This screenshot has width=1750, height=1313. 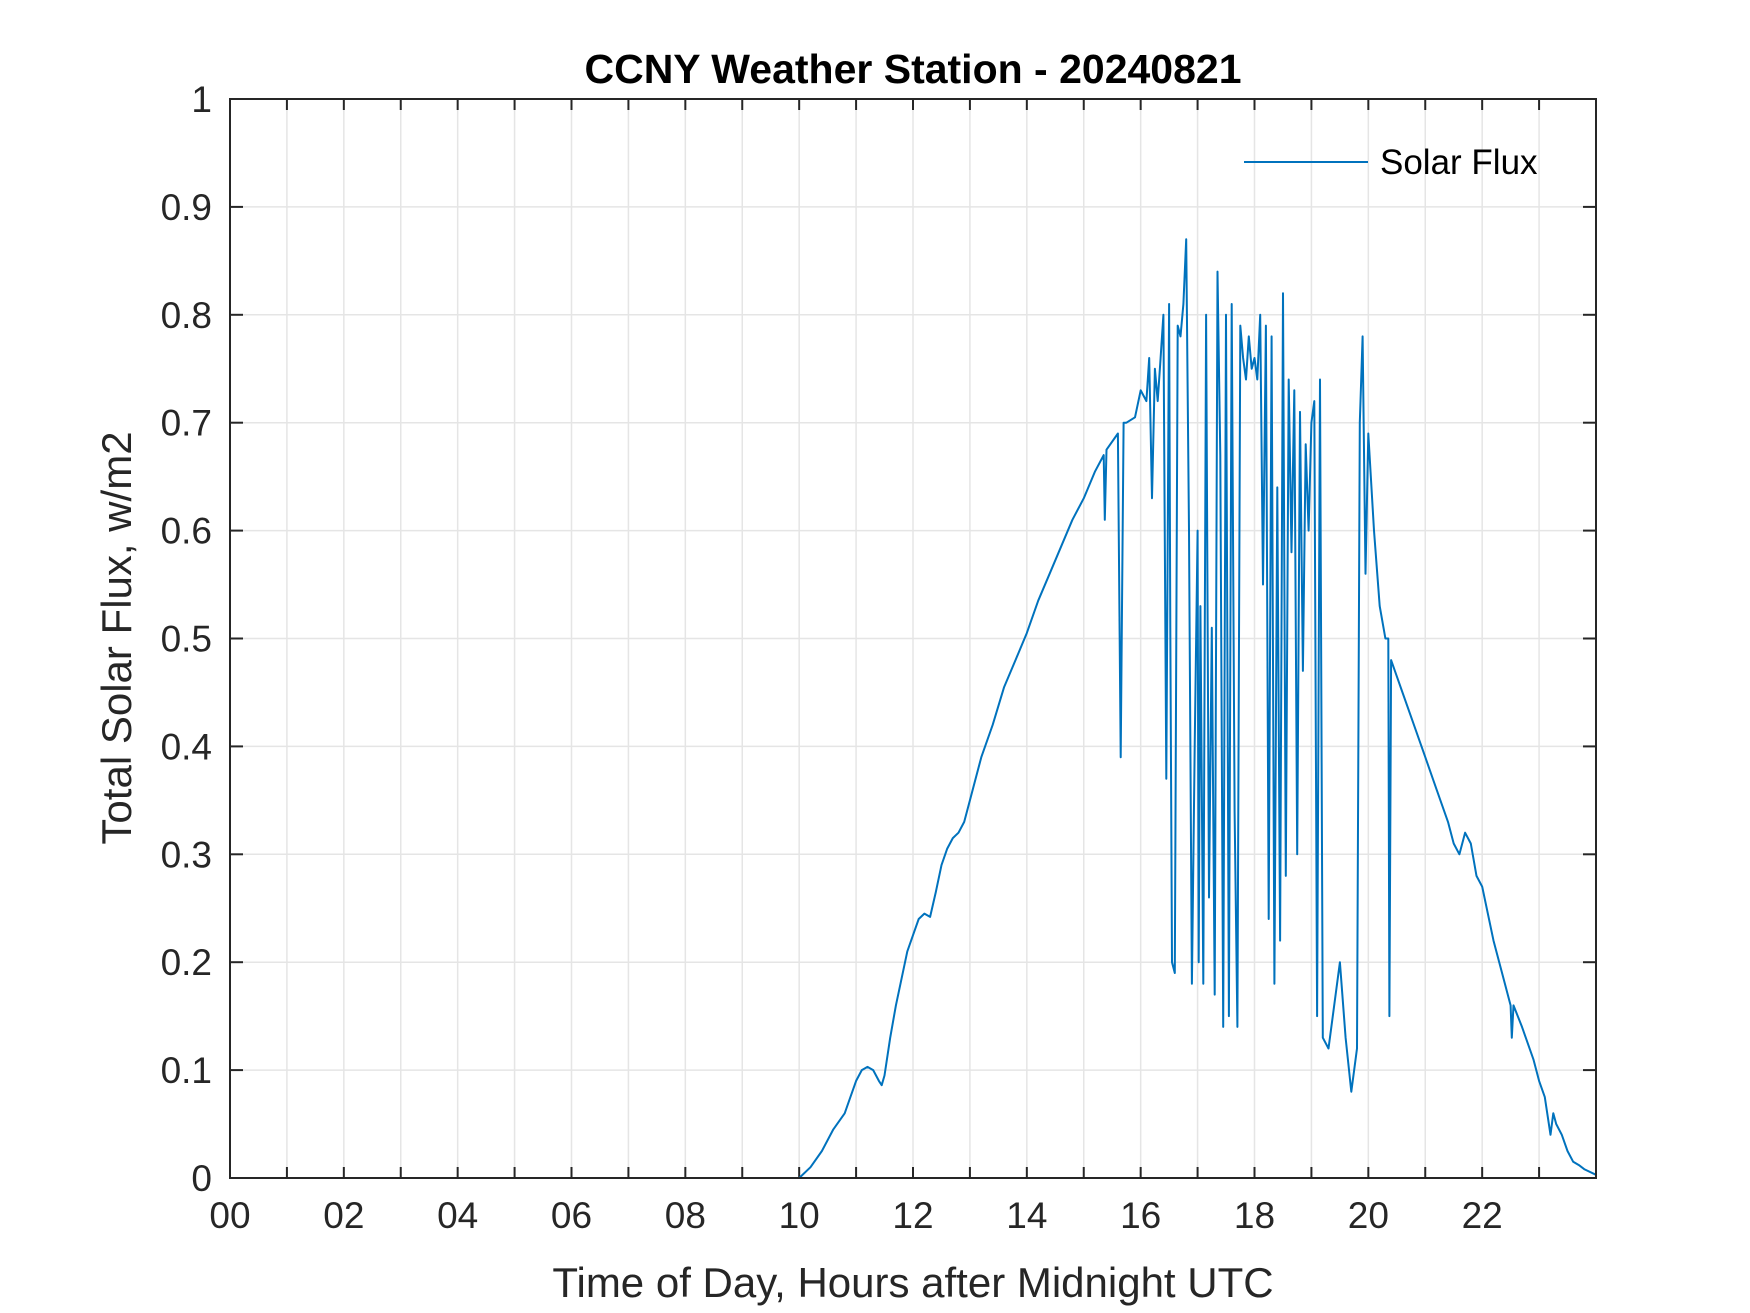 I want to click on y-tick-label: 0.2, so click(x=186, y=962).